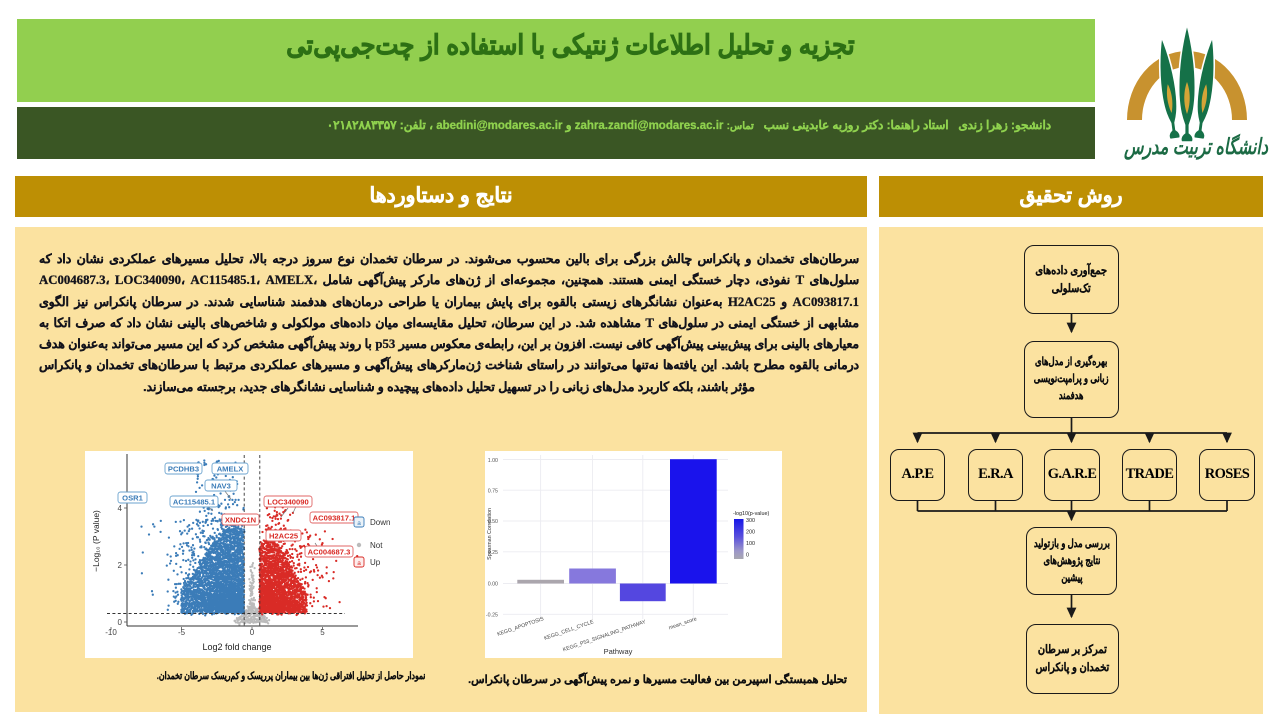 Image resolution: width=1280 pixels, height=720 pixels. What do you see at coordinates (493, 553) in the screenshot?
I see `svg-text: 0.25` at bounding box center [493, 553].